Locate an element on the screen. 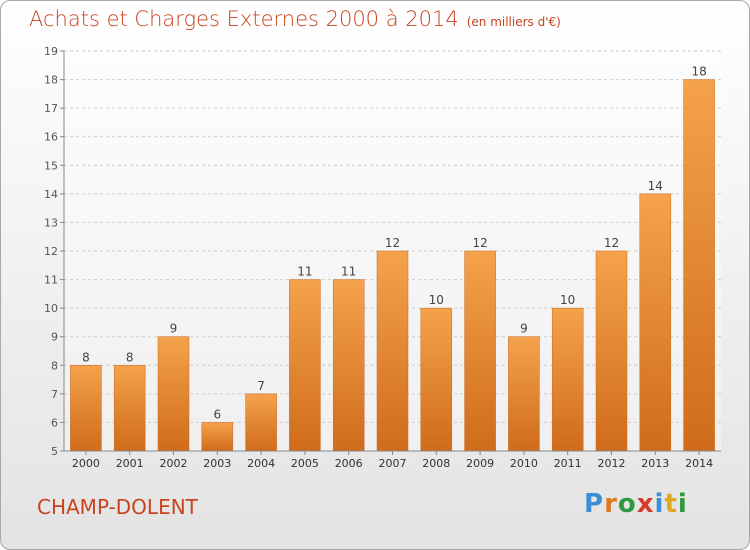 Image resolution: width=750 pixels, height=550 pixels. y-tick-label: 11 is located at coordinates (51, 280).